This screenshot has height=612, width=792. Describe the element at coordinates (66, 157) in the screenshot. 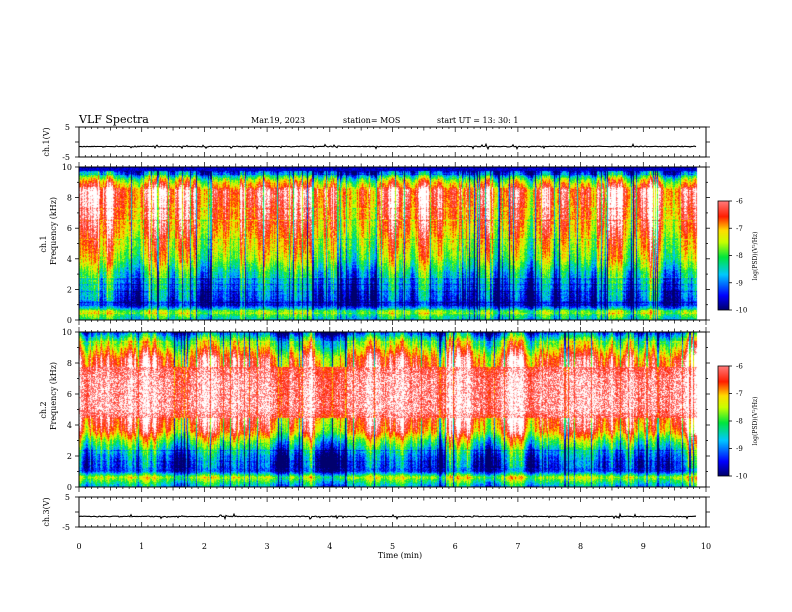

I see `ch1-ytick-neg5: -5` at that location.